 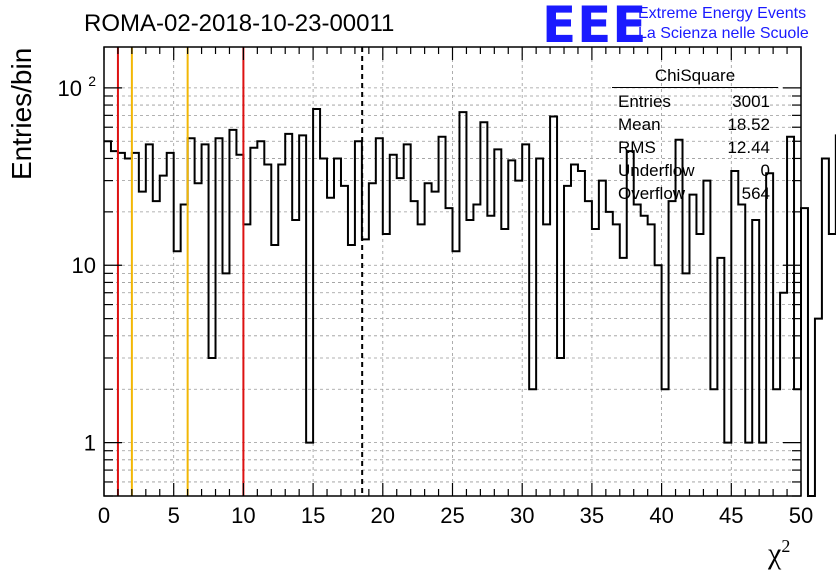 I want to click on logo-line-2: La Scienza nelle Scuole, so click(x=723, y=33).